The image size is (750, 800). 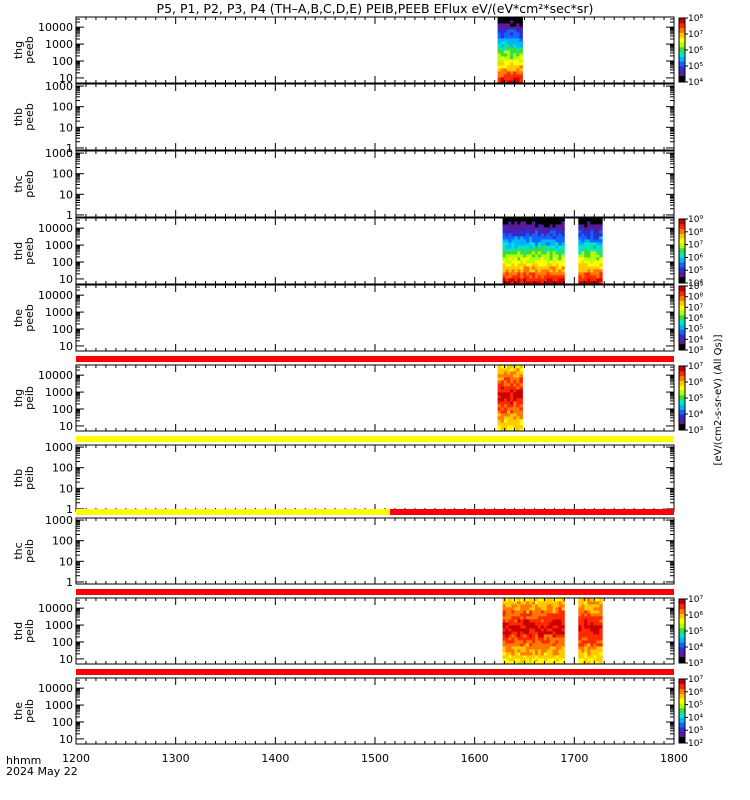 I want to click on y-tick-label: 1, so click(x=69, y=148).